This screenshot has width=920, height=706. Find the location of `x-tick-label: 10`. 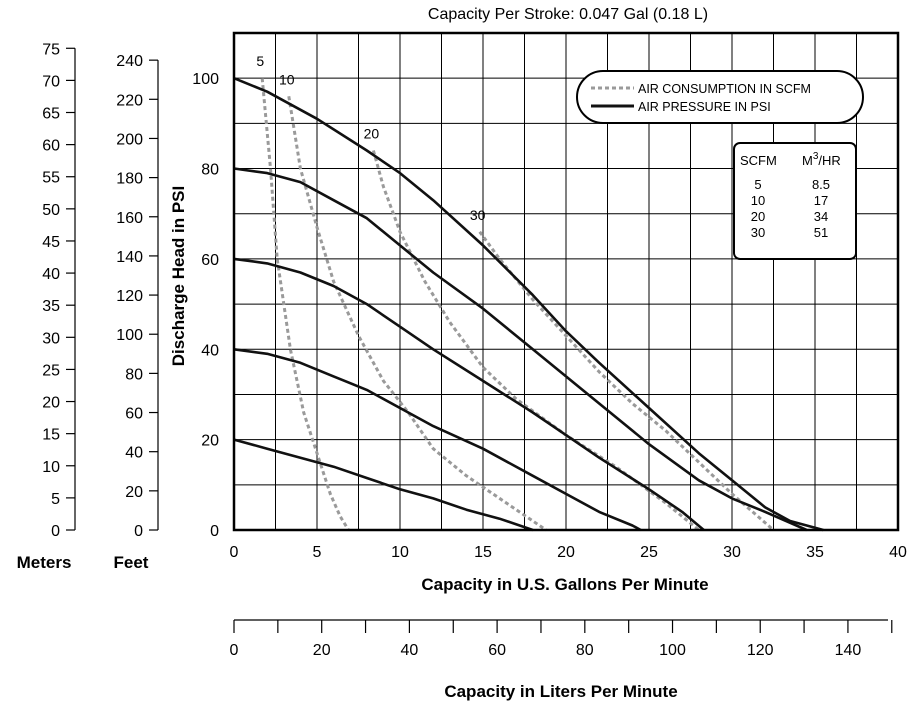

x-tick-label: 10 is located at coordinates (400, 552).